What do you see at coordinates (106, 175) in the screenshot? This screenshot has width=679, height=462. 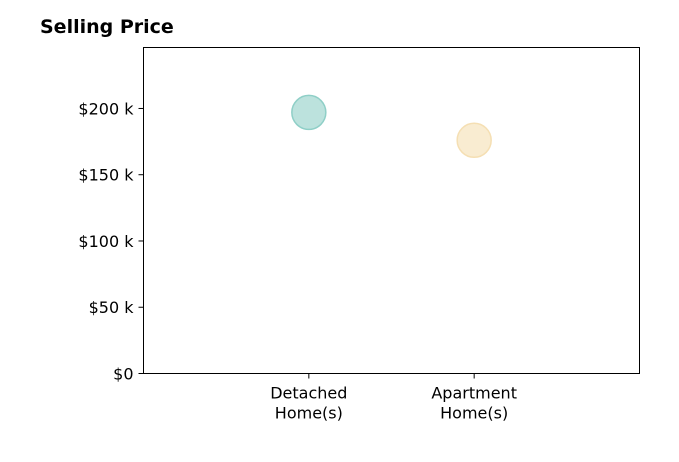 I see `y-tick-label: $150 k` at bounding box center [106, 175].